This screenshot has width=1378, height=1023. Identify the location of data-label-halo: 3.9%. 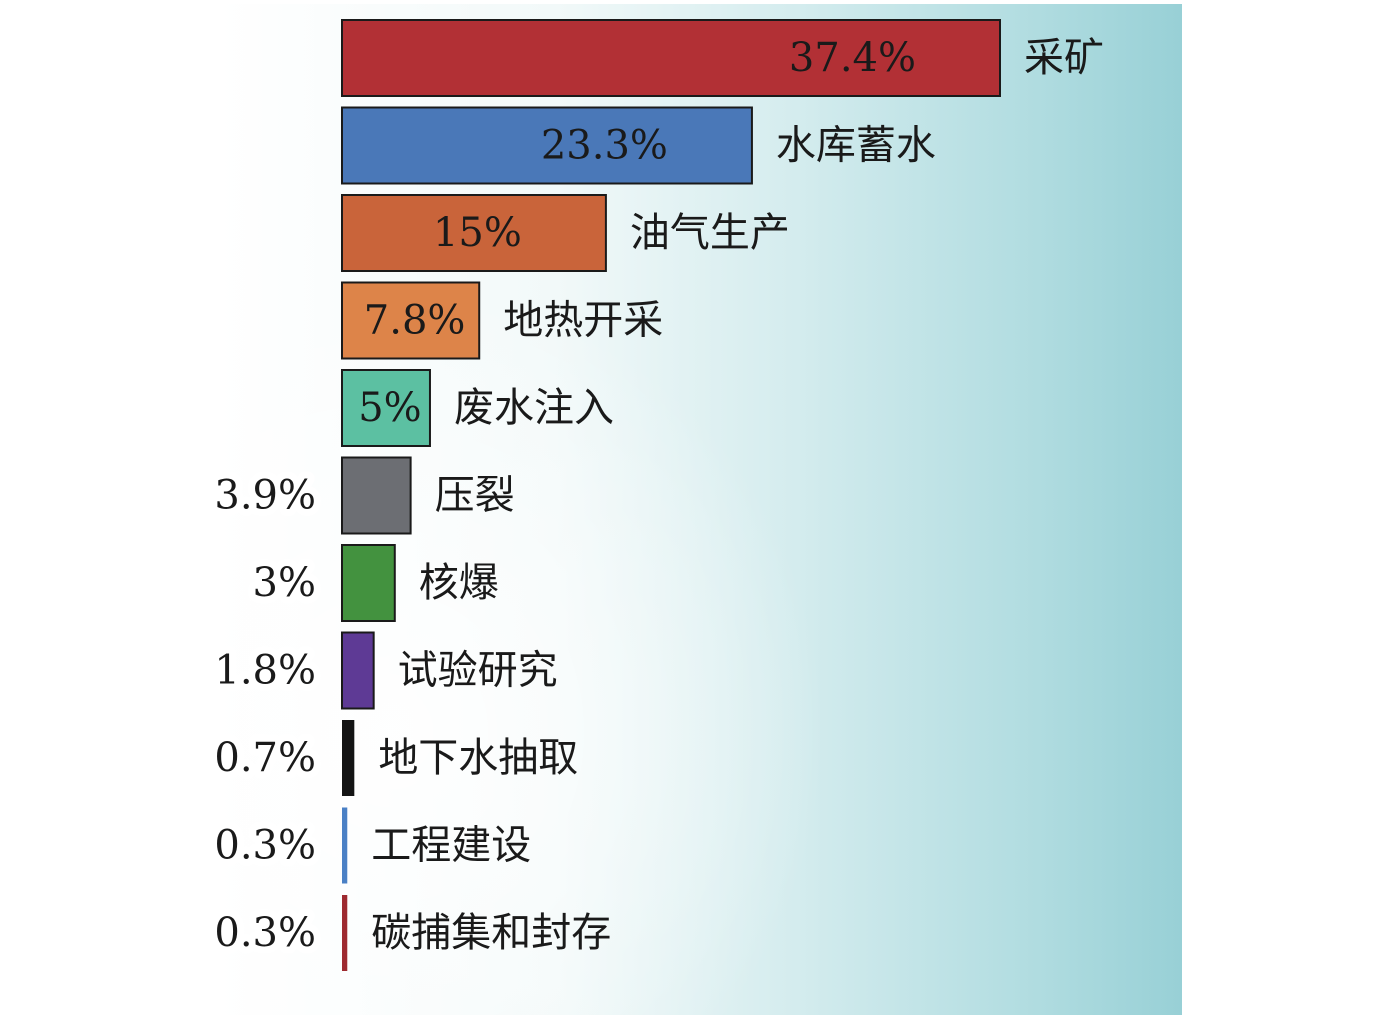
(265, 496).